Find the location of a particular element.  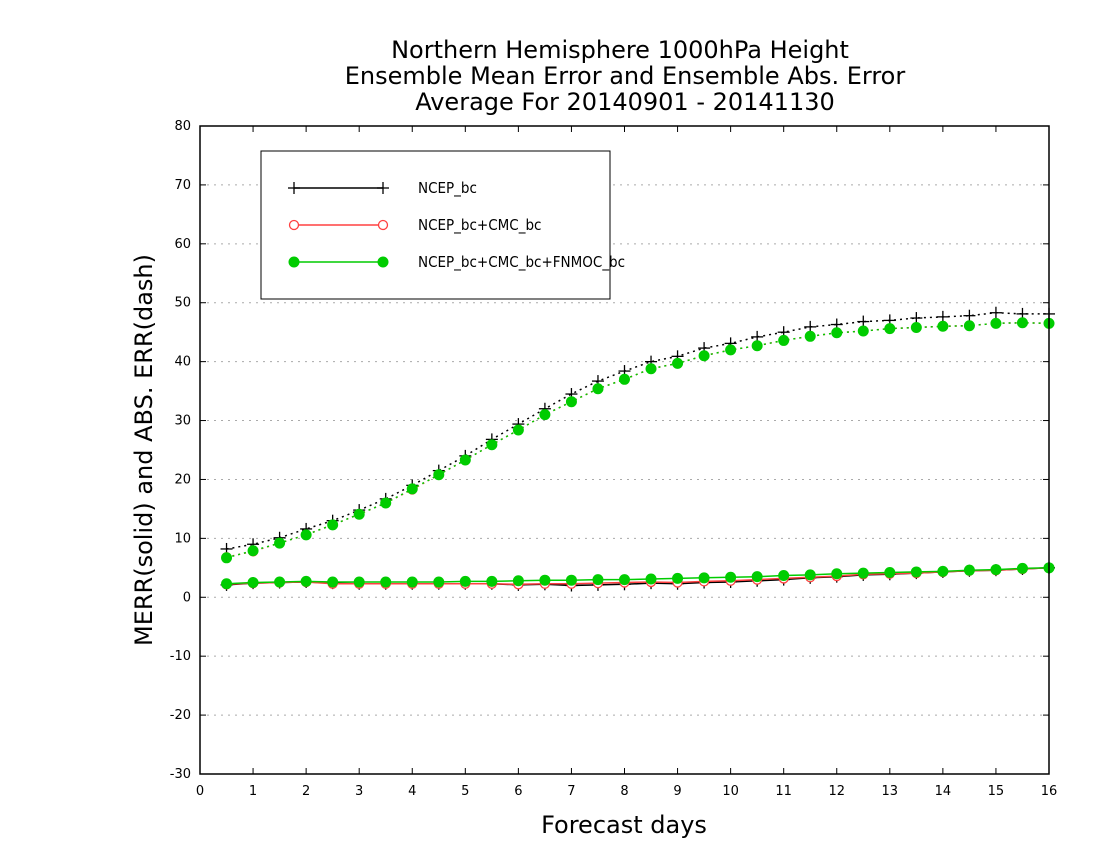

x-tick-label: 5 is located at coordinates (465, 791).